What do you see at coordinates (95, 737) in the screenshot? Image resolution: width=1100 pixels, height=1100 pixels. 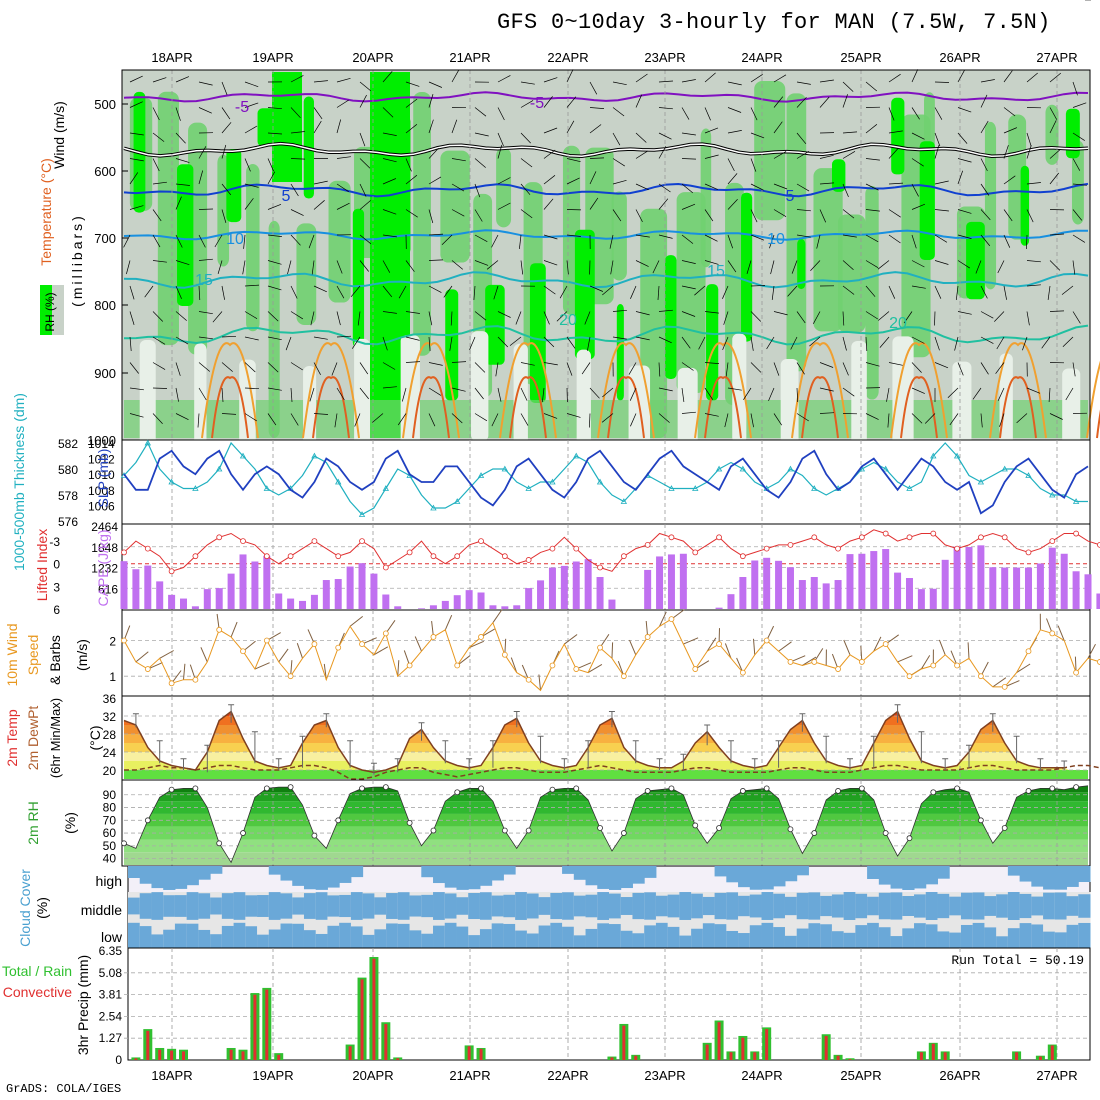 I see `temp2m-units: (°C)` at bounding box center [95, 737].